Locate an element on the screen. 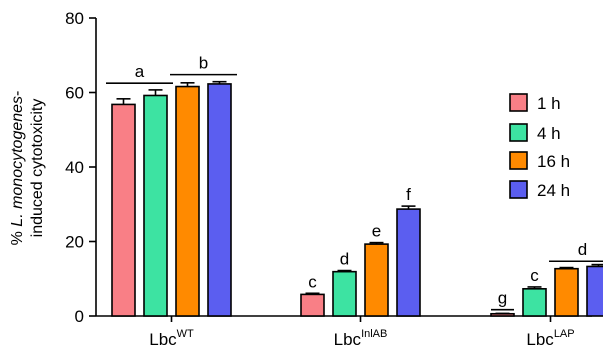  significance-letter: f is located at coordinates (408, 194).